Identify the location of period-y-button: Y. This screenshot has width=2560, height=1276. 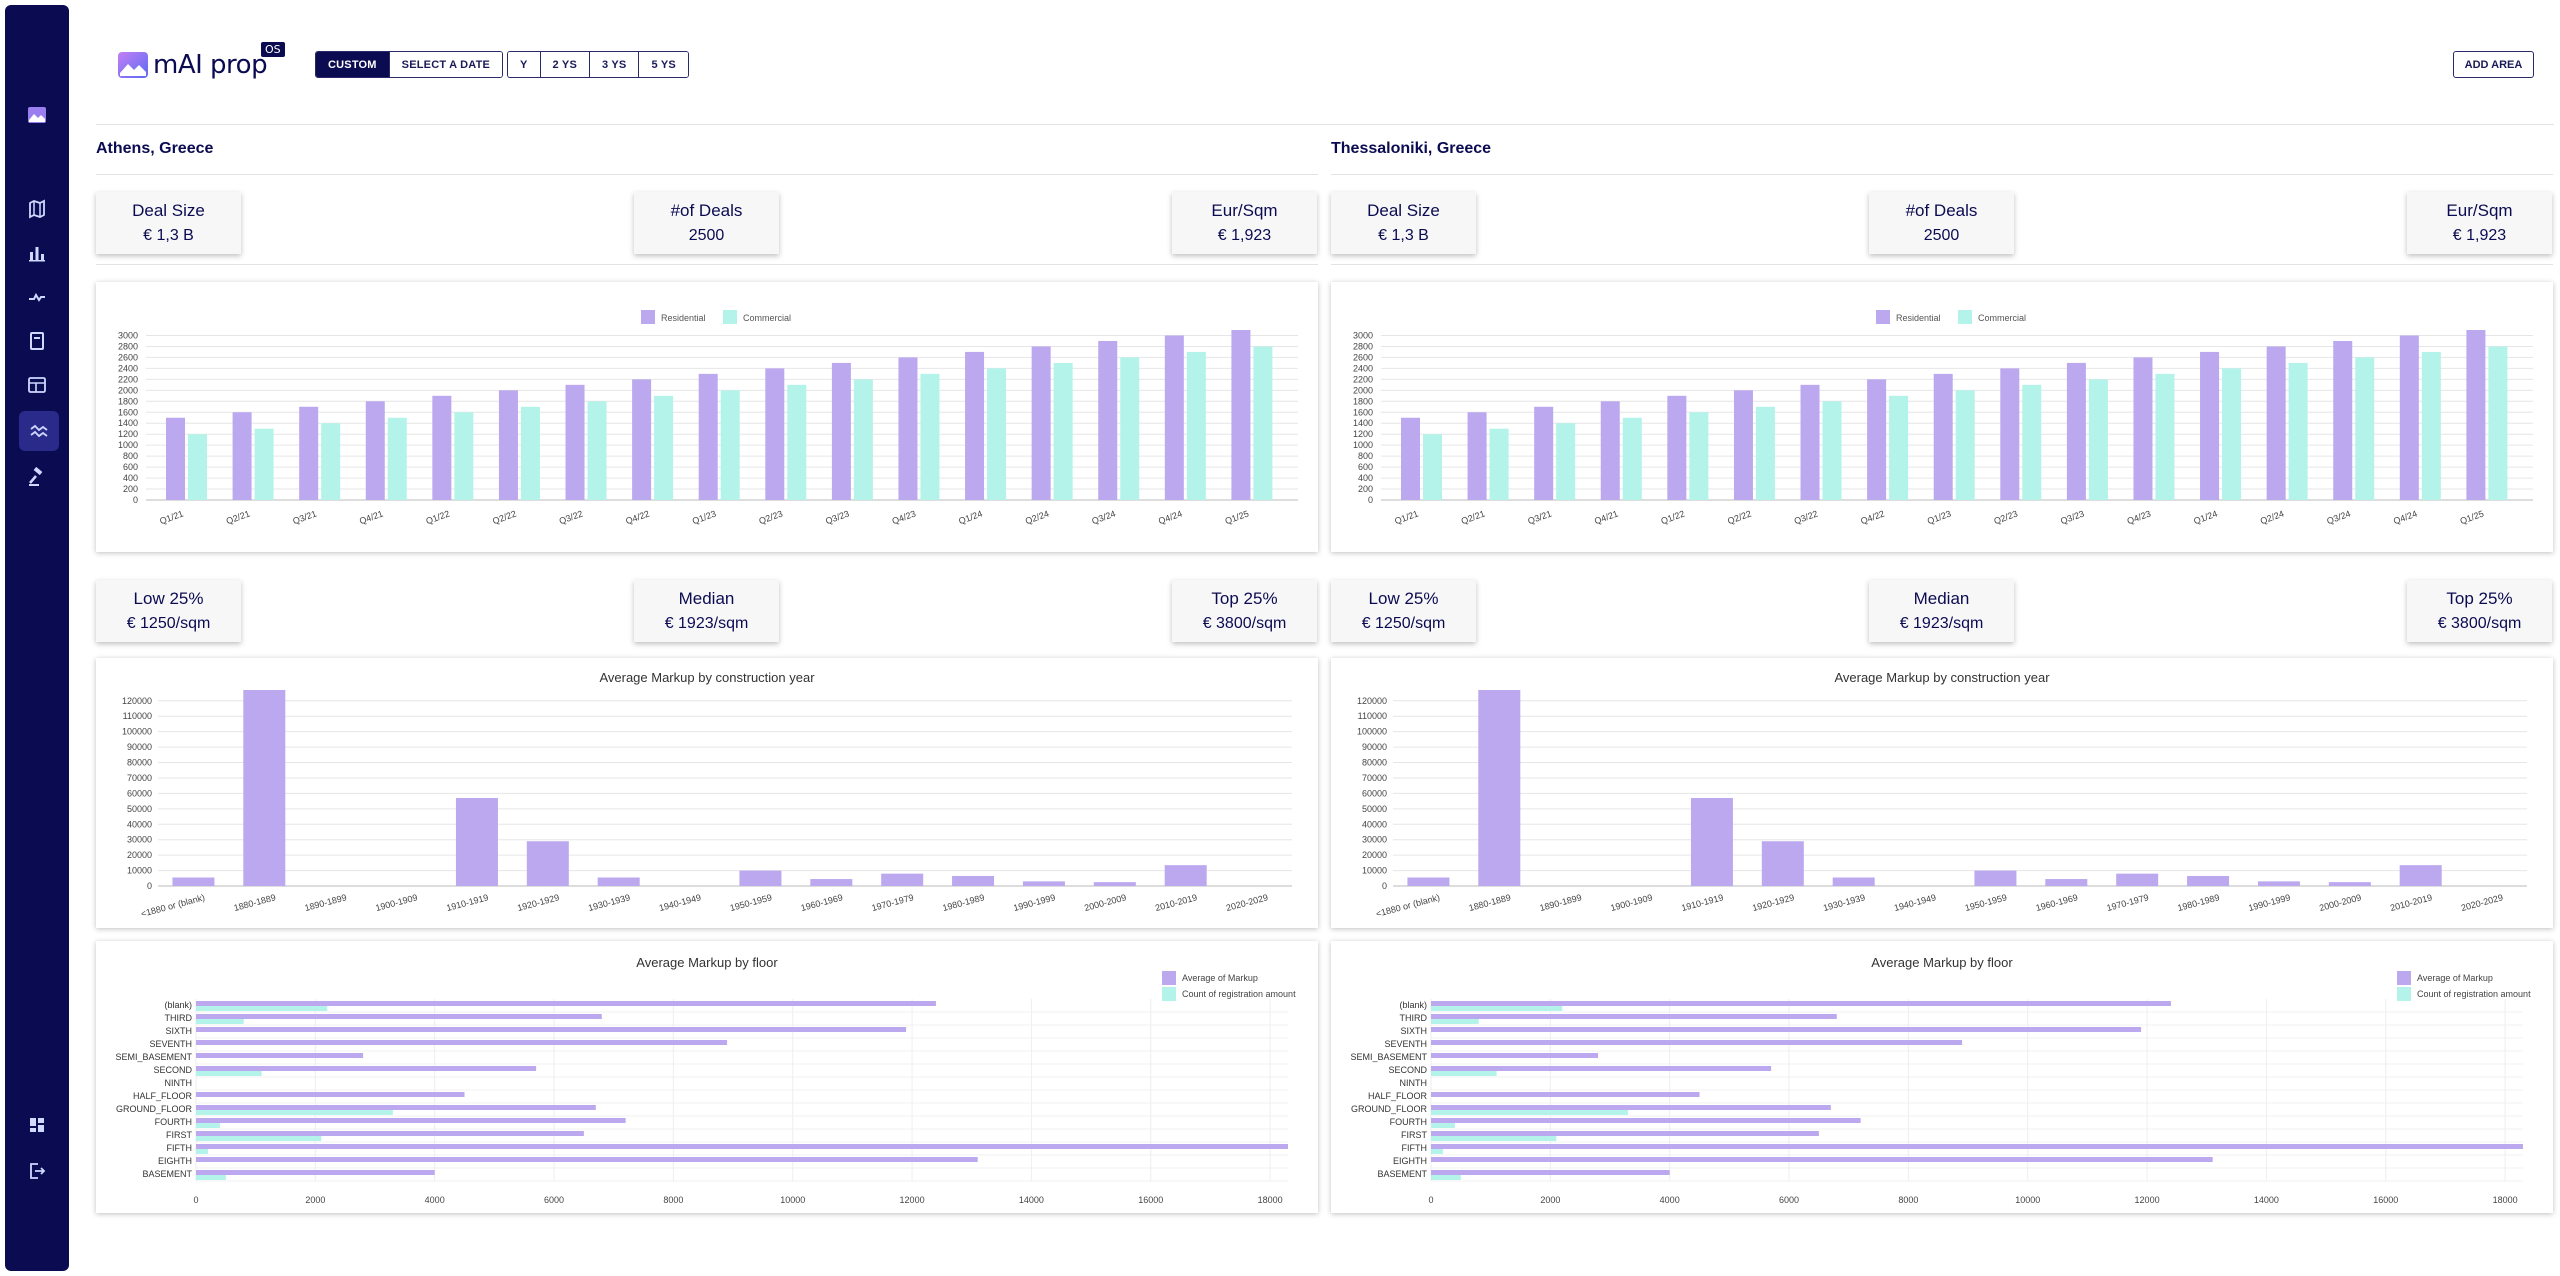
(524, 64).